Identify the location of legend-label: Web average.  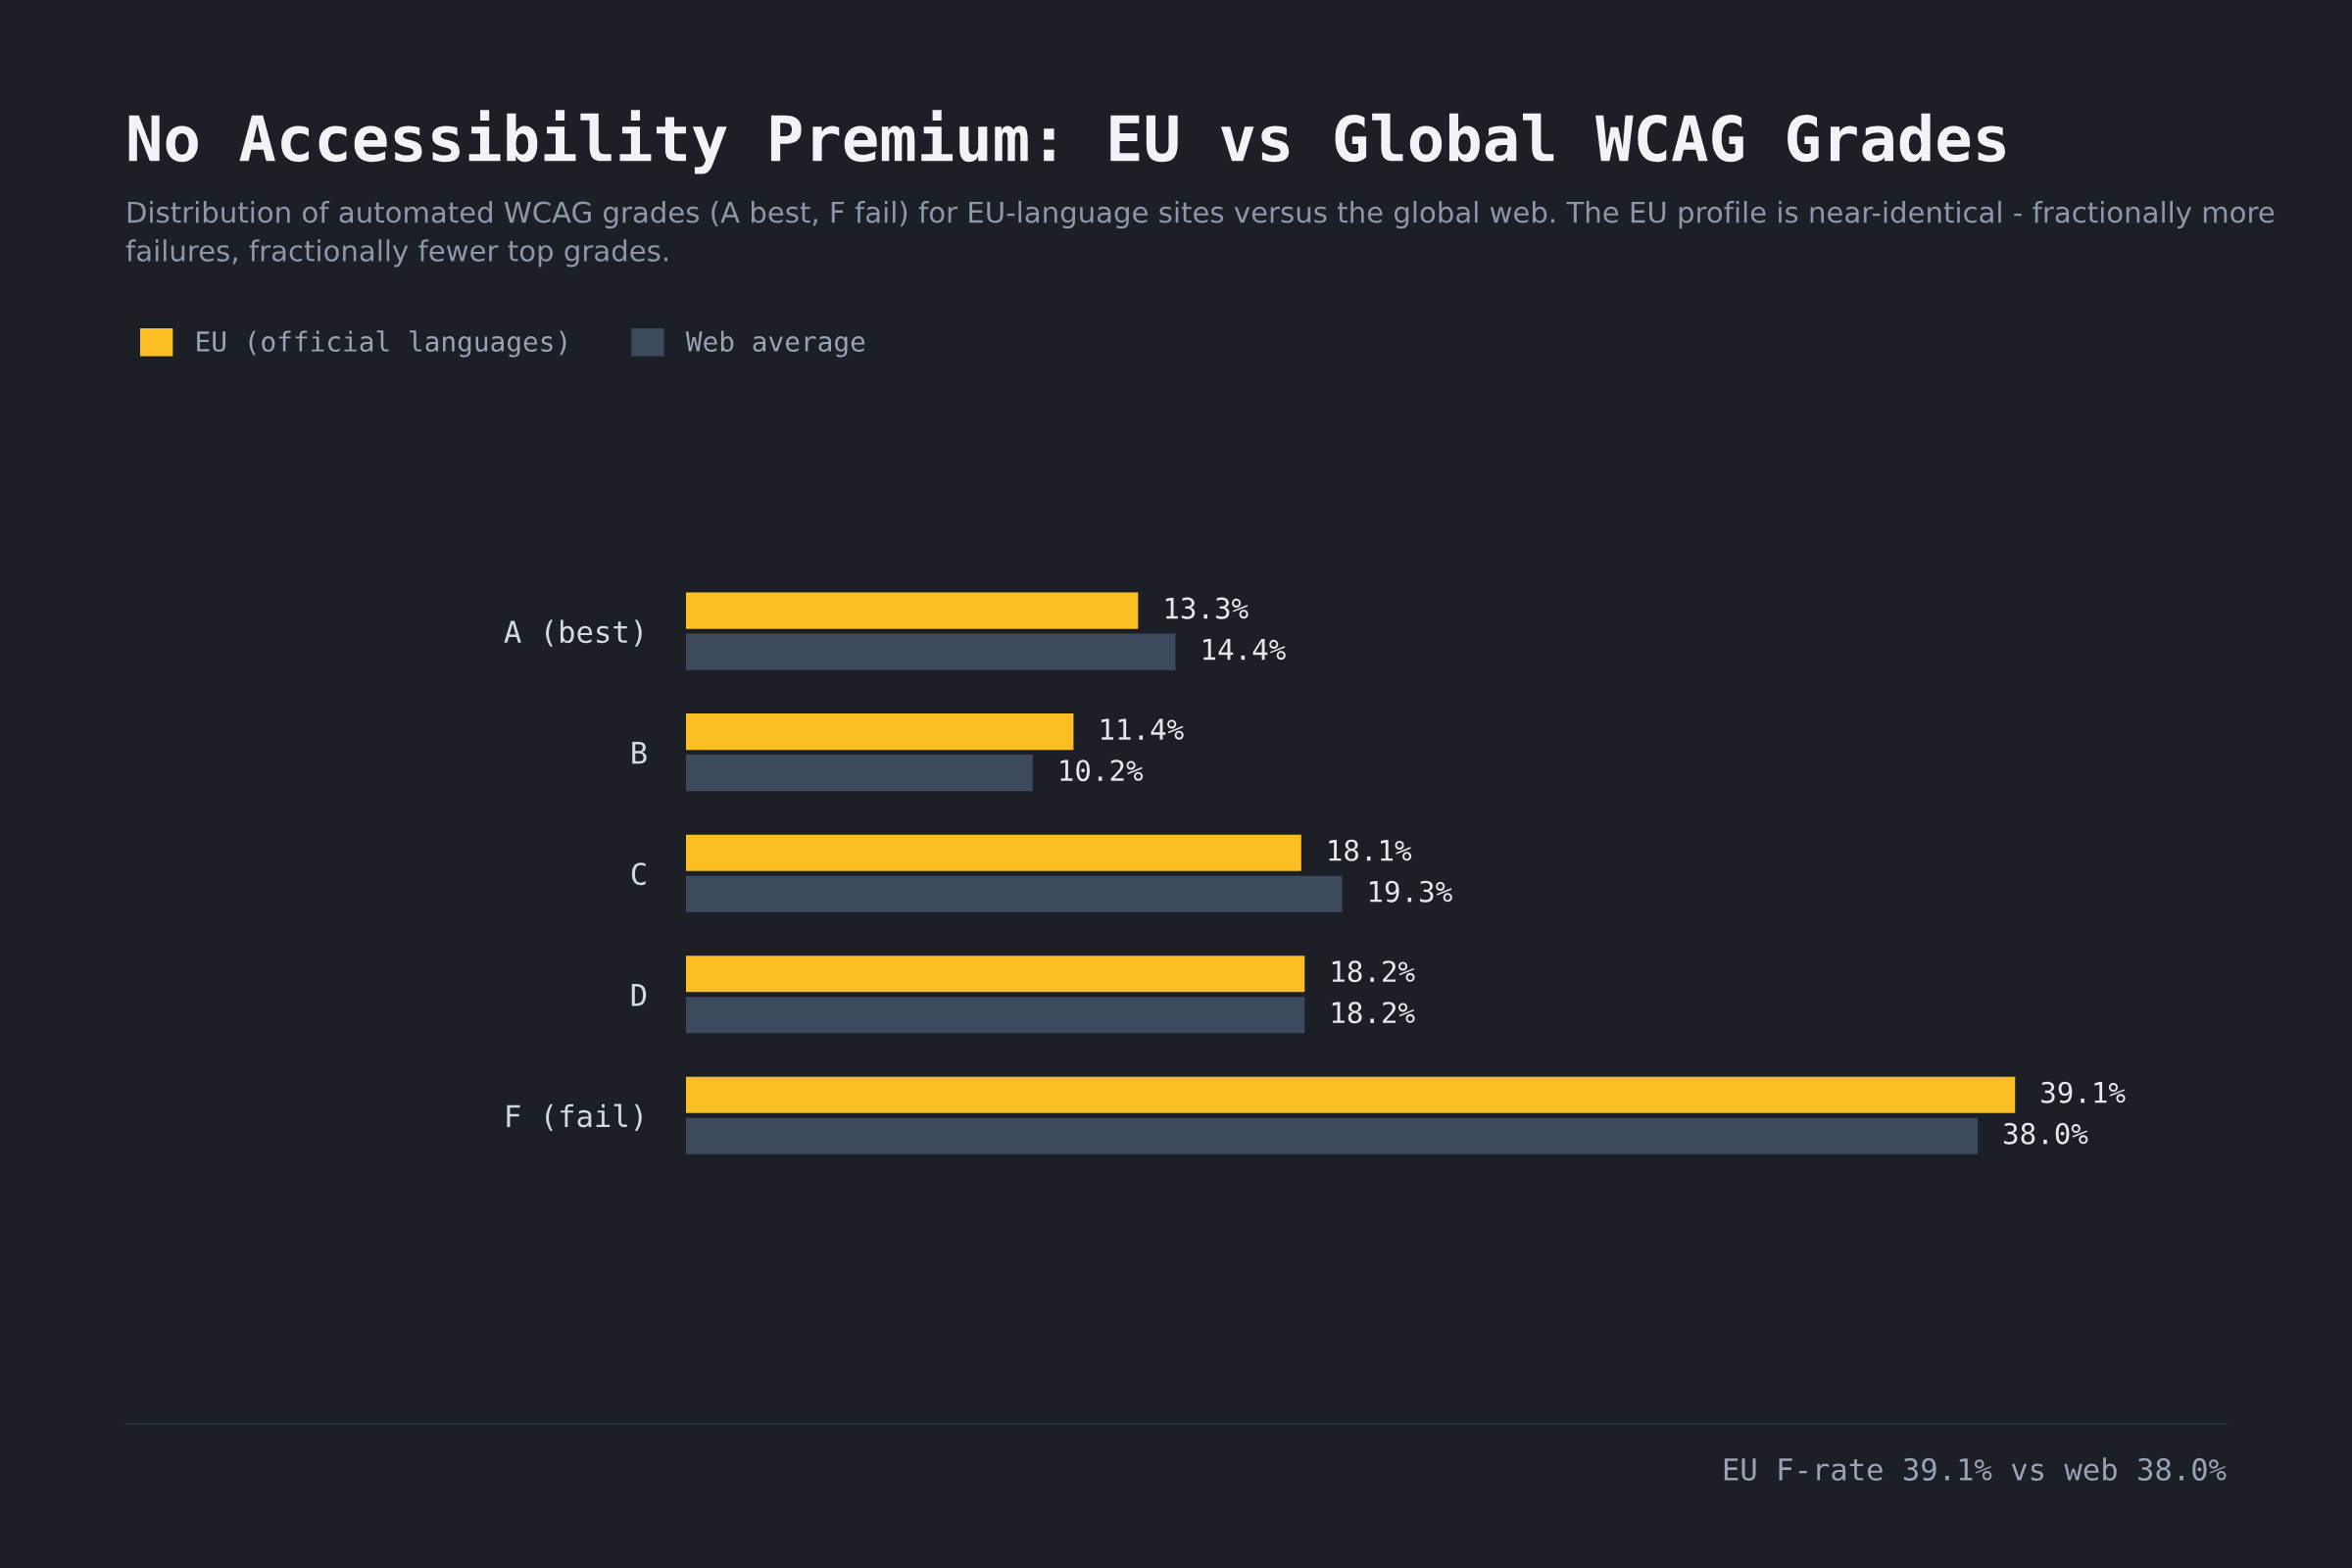
(775, 344).